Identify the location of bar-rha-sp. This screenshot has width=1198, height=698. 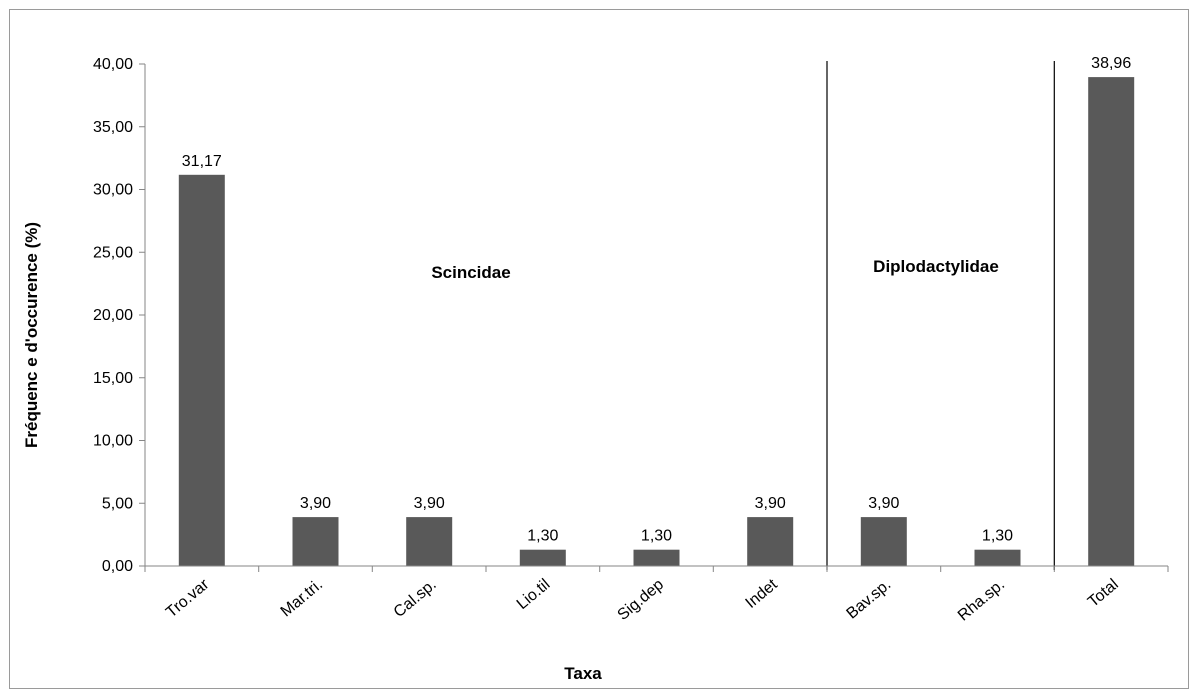
(997, 557).